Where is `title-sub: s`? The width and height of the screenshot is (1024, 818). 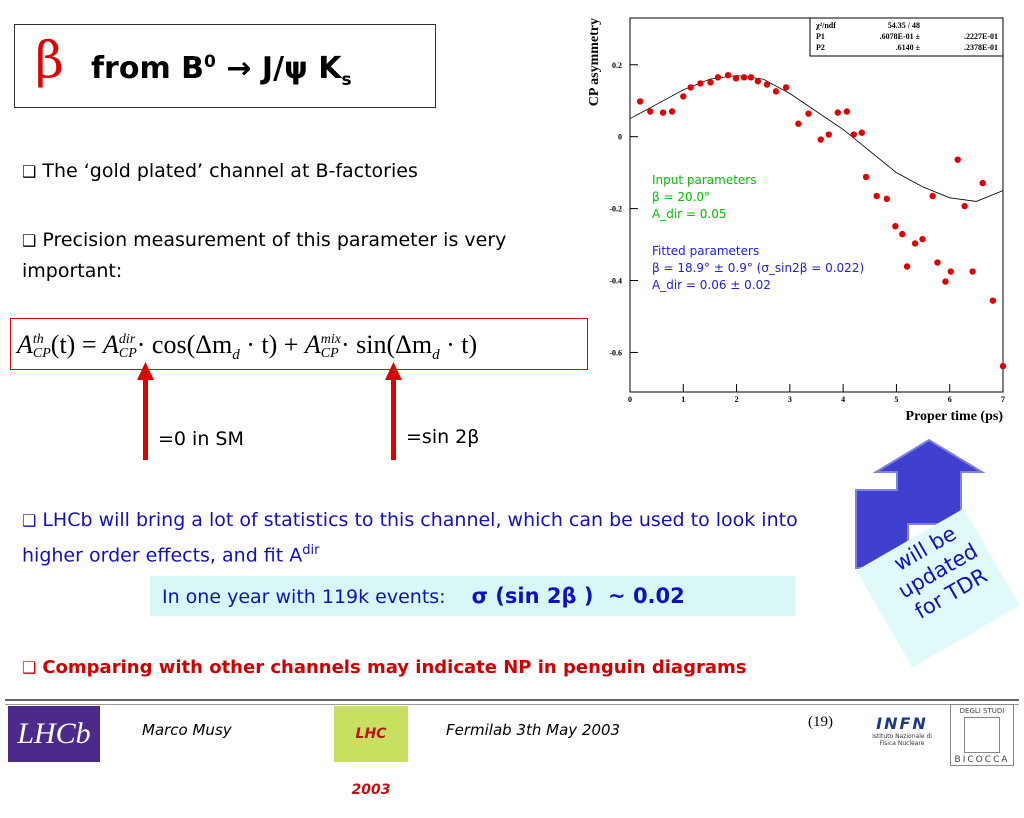
title-sub: s is located at coordinates (346, 80).